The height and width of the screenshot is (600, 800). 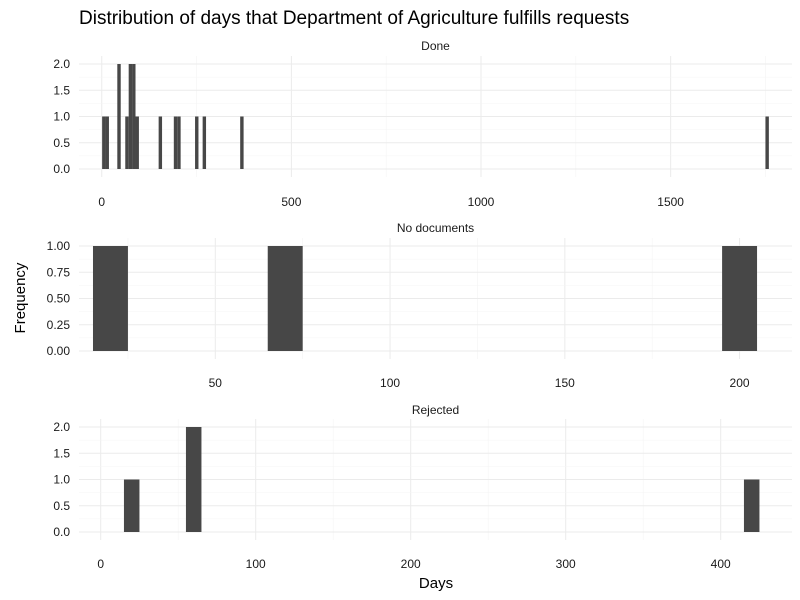 What do you see at coordinates (481, 202) in the screenshot?
I see `x-tick-label: 1000` at bounding box center [481, 202].